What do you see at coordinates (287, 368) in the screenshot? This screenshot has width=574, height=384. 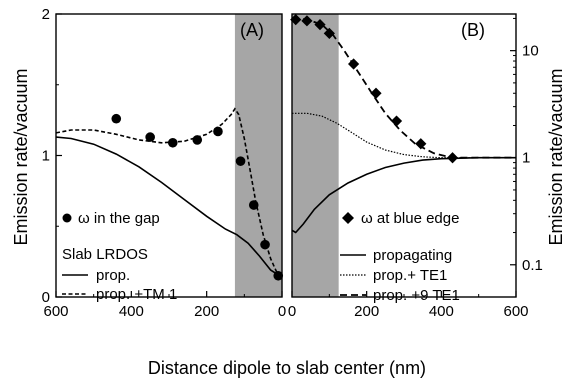 I see `x-axis-label: Distance dipole to slab center (nm)` at bounding box center [287, 368].